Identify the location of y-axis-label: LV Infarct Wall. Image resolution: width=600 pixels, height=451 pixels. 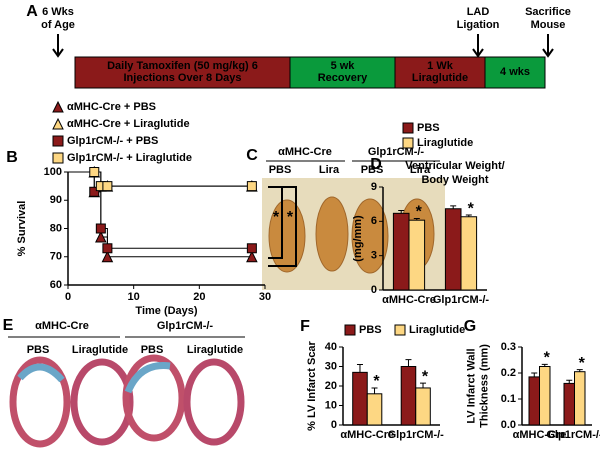
(471, 385).